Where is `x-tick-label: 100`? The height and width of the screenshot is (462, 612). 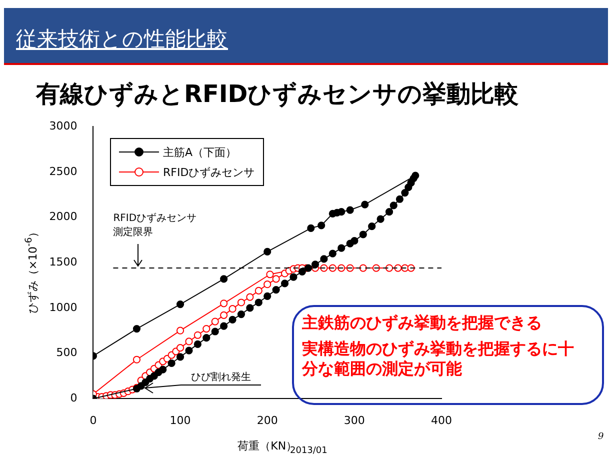 x-tick-label: 100 is located at coordinates (180, 421).